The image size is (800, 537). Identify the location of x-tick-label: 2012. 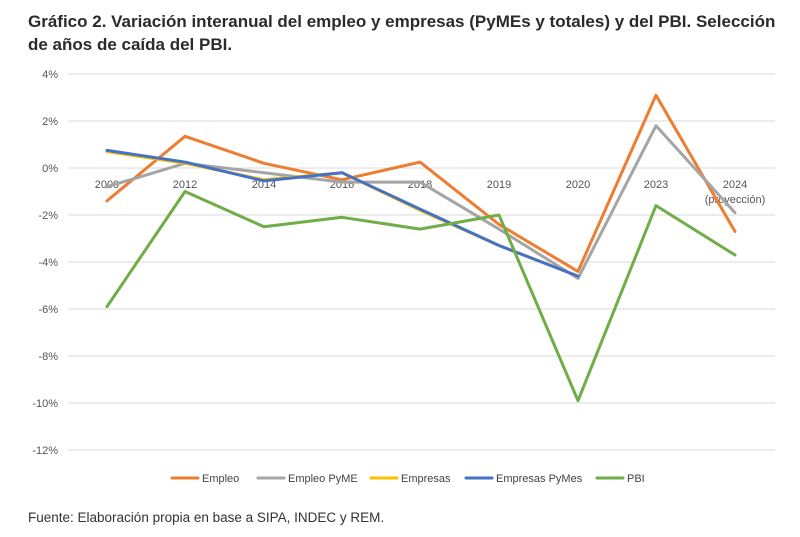
(185, 185).